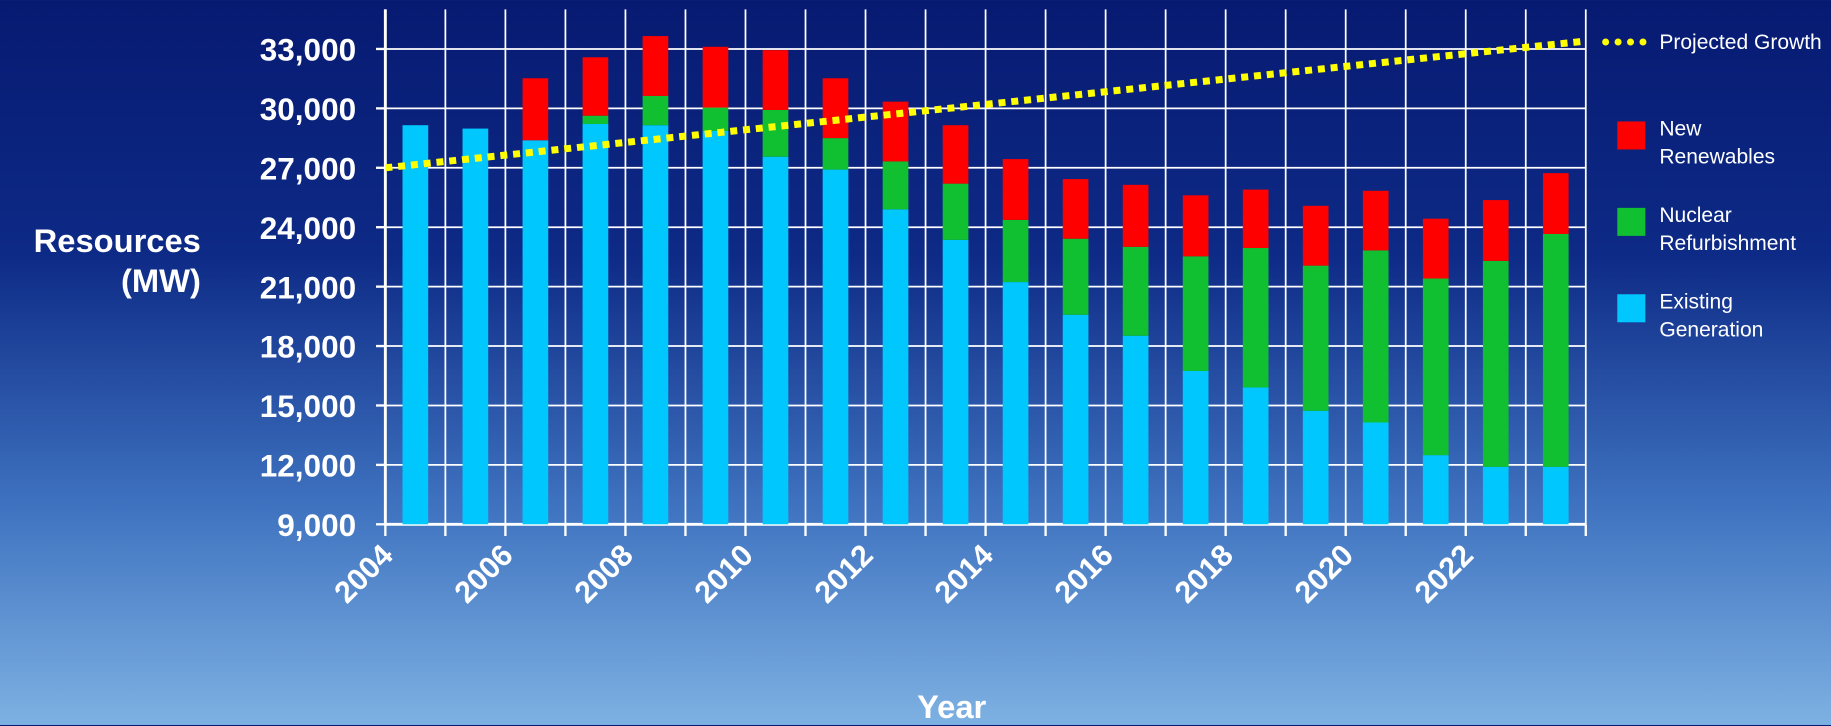 This screenshot has height=726, width=1831. I want to click on x-tick-label: 2010, so click(724, 574).